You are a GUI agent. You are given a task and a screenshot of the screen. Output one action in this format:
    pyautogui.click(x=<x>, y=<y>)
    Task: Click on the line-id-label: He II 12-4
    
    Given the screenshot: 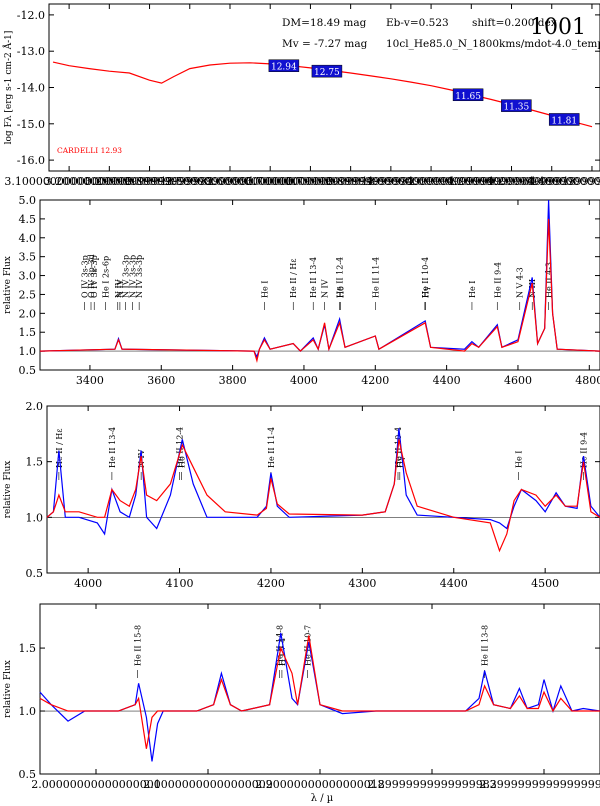 What is the action you would take?
    pyautogui.click(x=340, y=277)
    